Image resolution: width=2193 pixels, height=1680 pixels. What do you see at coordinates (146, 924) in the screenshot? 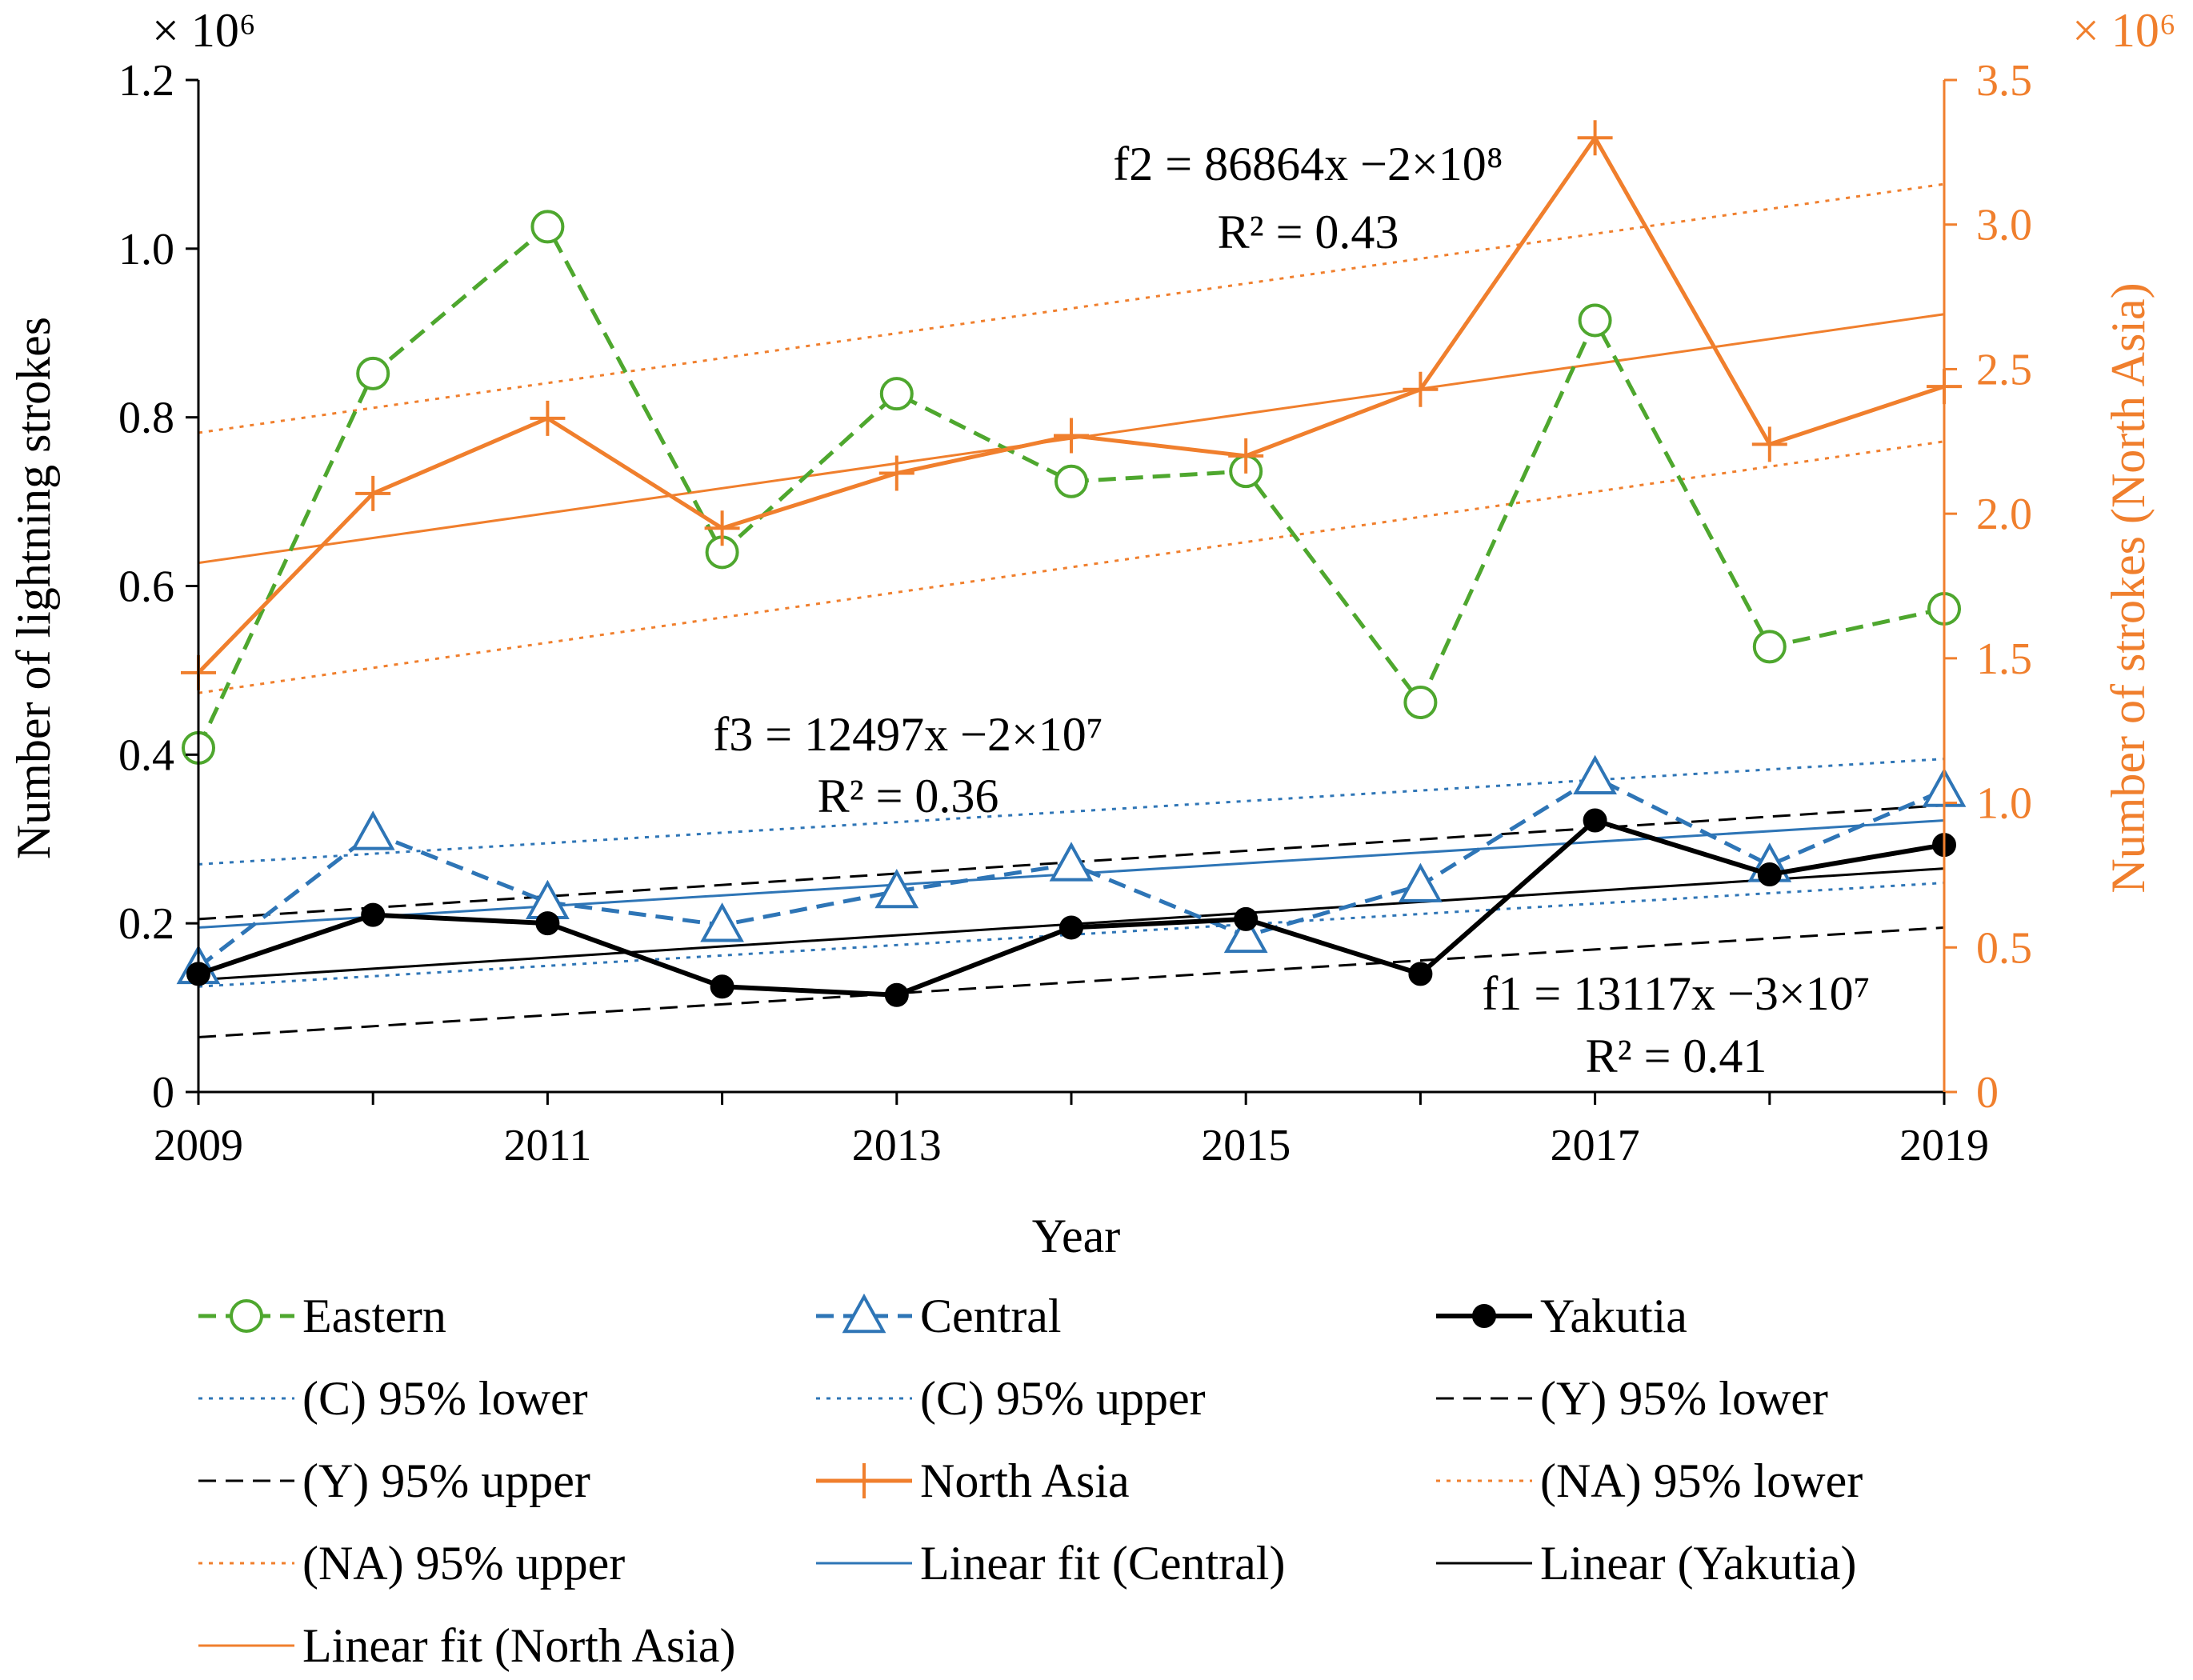
I see `left-axis-tick-label: 0.2` at bounding box center [146, 924].